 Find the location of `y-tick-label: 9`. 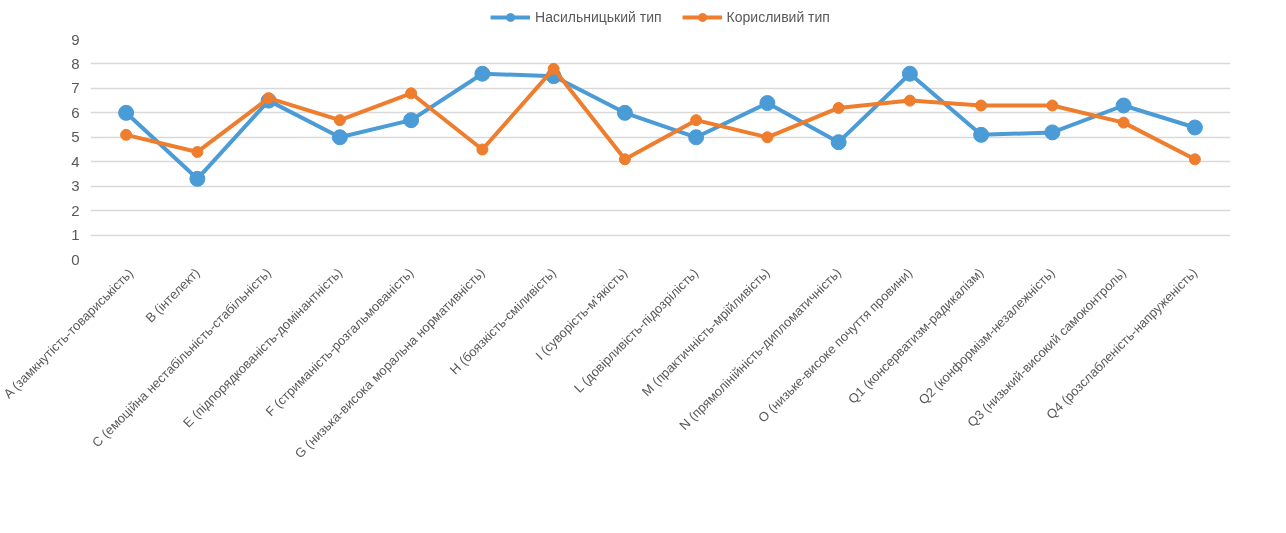

y-tick-label: 9 is located at coordinates (75, 39).